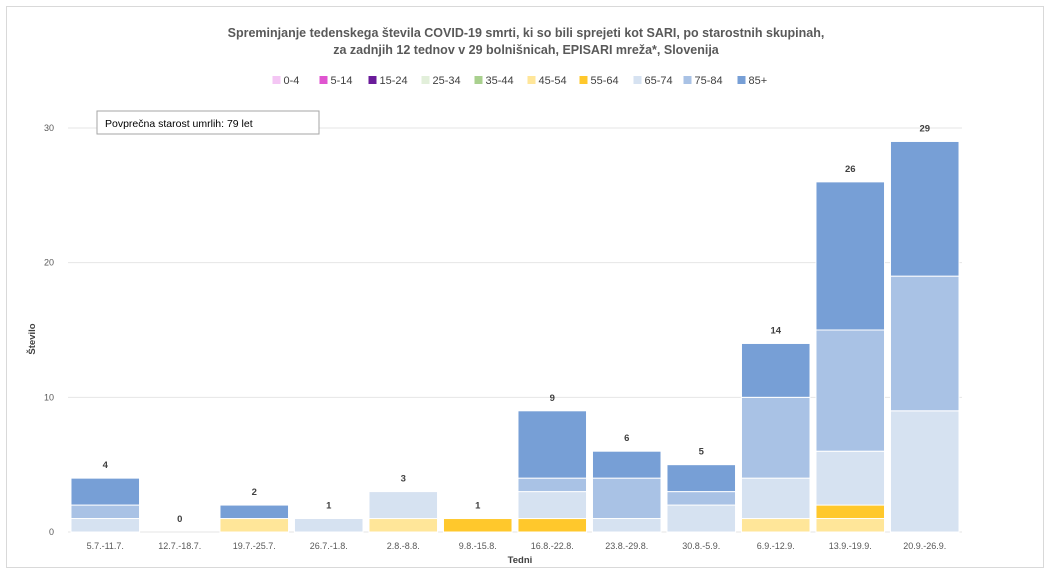 Image resolution: width=1051 pixels, height=573 pixels. Describe the element at coordinates (403, 479) in the screenshot. I see `bar-total-label: 3` at that location.